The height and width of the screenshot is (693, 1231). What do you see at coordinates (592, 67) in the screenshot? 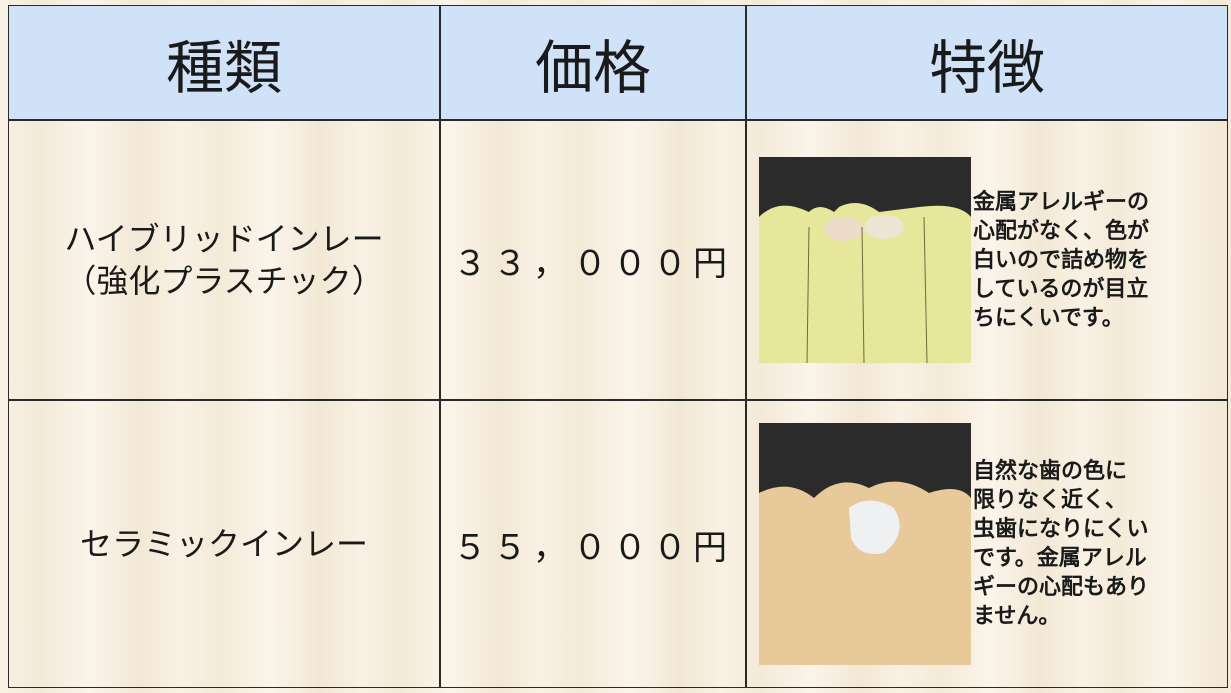
I see `header-text: 価格` at bounding box center [592, 67].